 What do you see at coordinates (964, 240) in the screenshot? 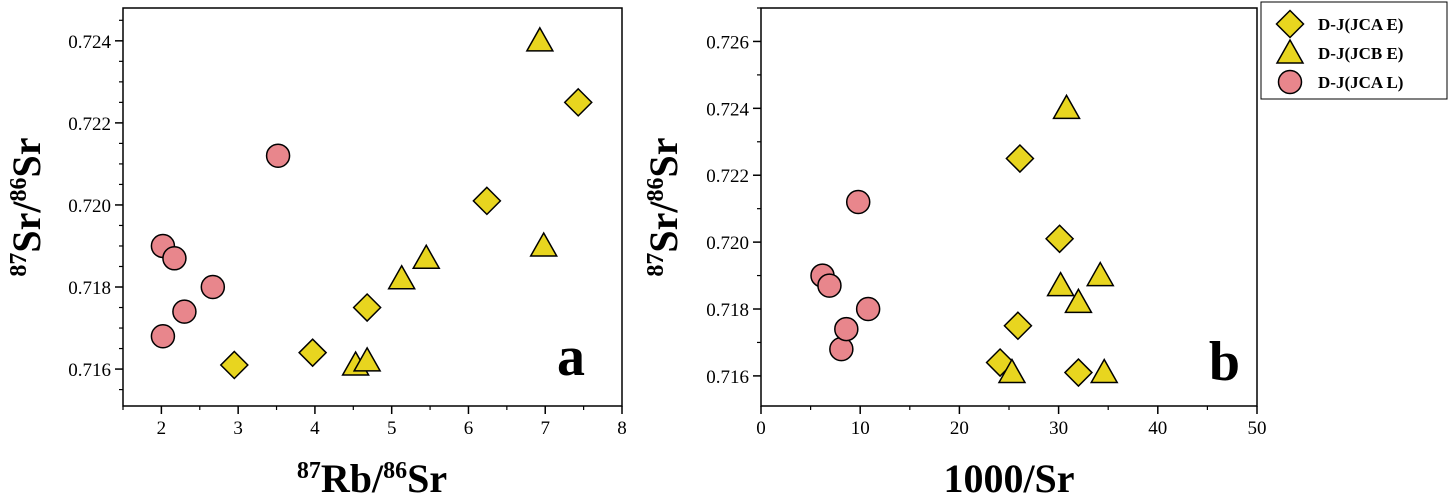
I see `panel-b-points` at bounding box center [964, 240].